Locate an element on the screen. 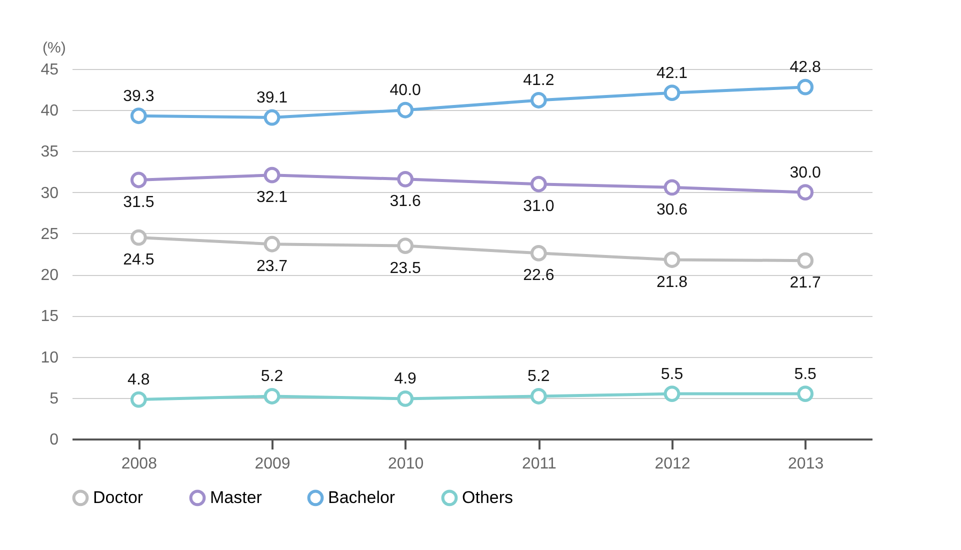 Image resolution: width=961 pixels, height=550 pixels. x-tick-label: 2008 is located at coordinates (139, 464).